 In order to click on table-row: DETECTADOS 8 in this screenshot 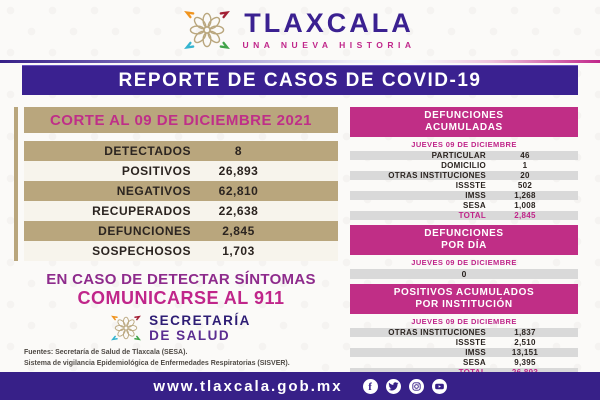, I will do `click(181, 151)`.